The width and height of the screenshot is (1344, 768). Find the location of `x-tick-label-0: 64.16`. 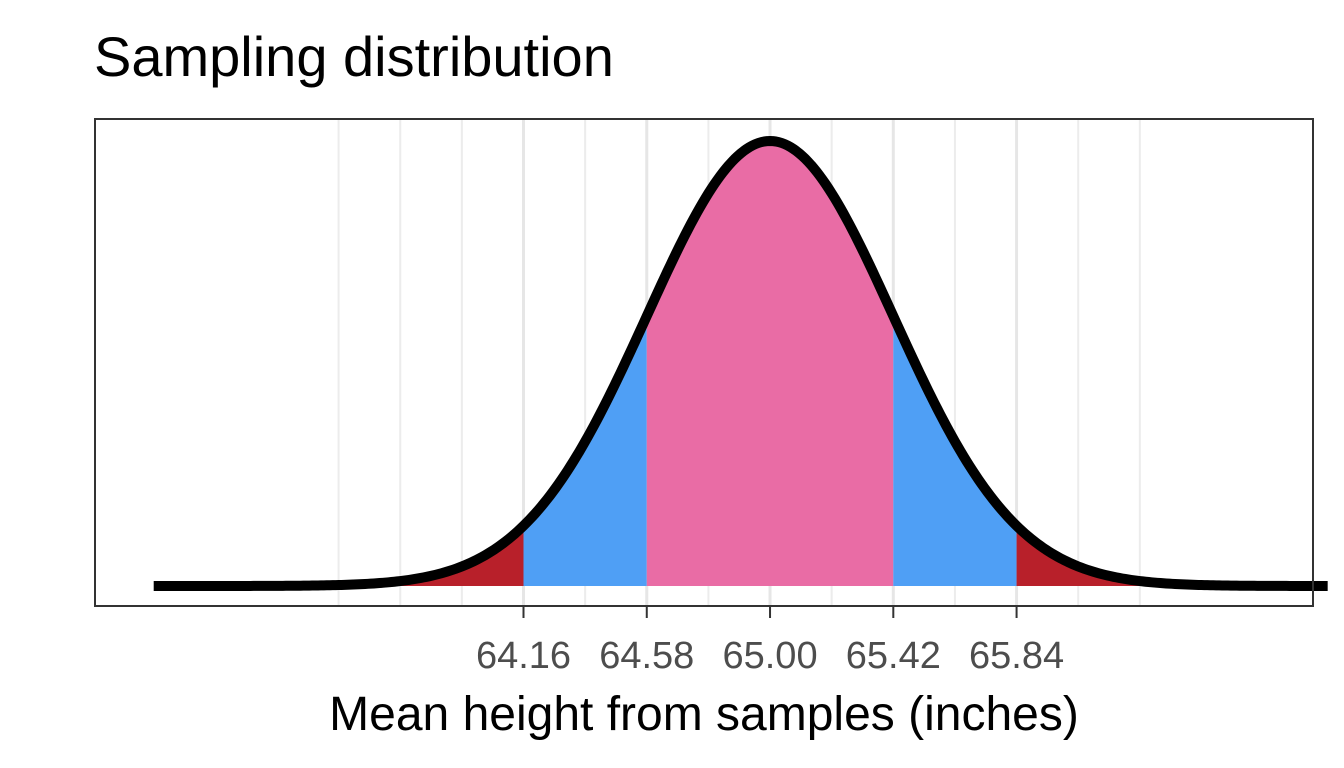

x-tick-label-0: 64.16 is located at coordinates (523, 656).